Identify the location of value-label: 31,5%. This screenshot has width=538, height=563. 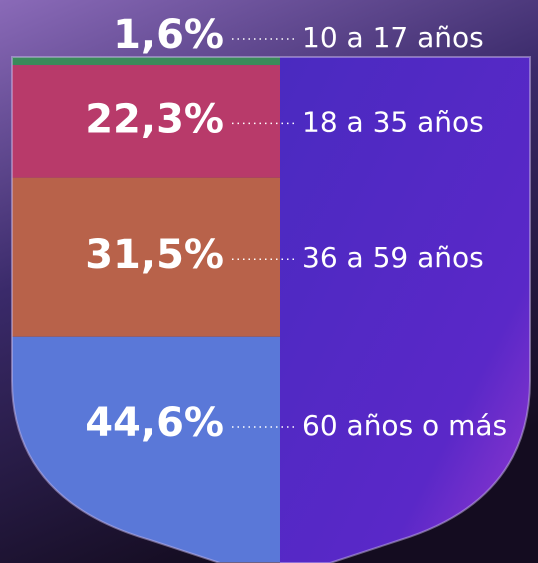
(154, 255).